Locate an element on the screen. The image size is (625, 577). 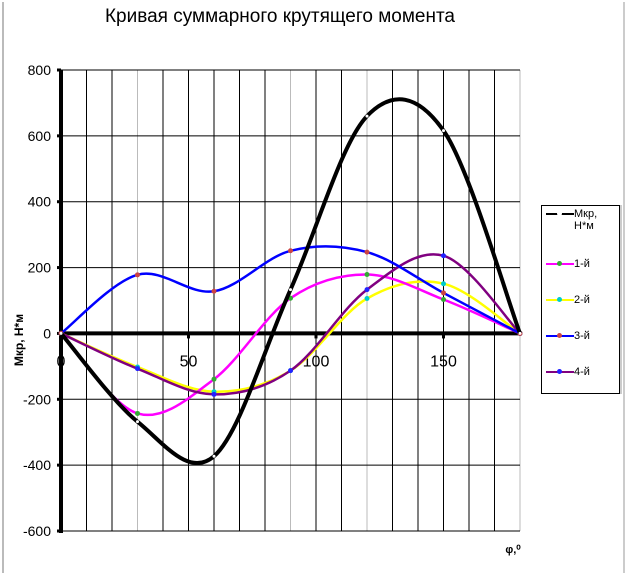
x-tick-label: 150 is located at coordinates (443, 361).